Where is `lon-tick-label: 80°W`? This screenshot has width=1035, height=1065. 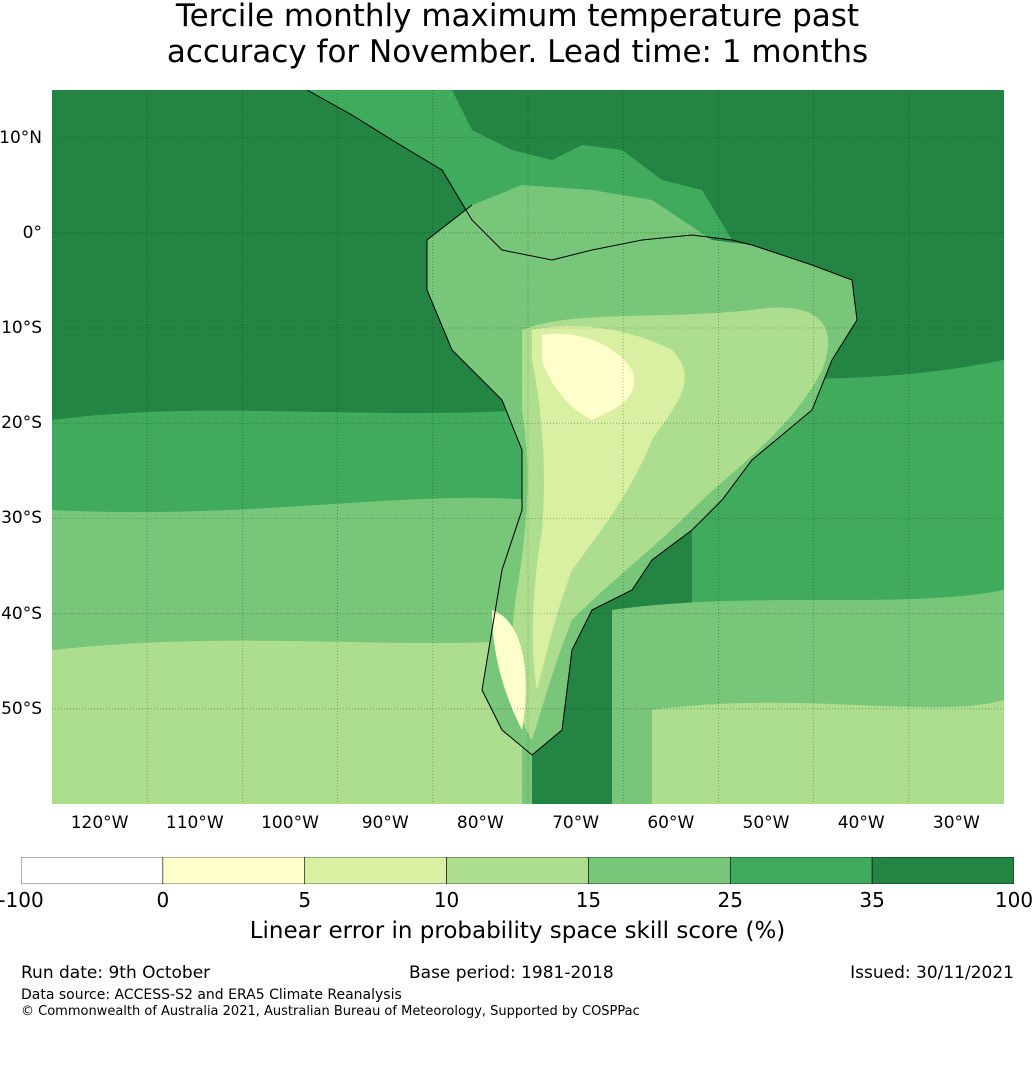
lon-tick-label: 80°W is located at coordinates (480, 823).